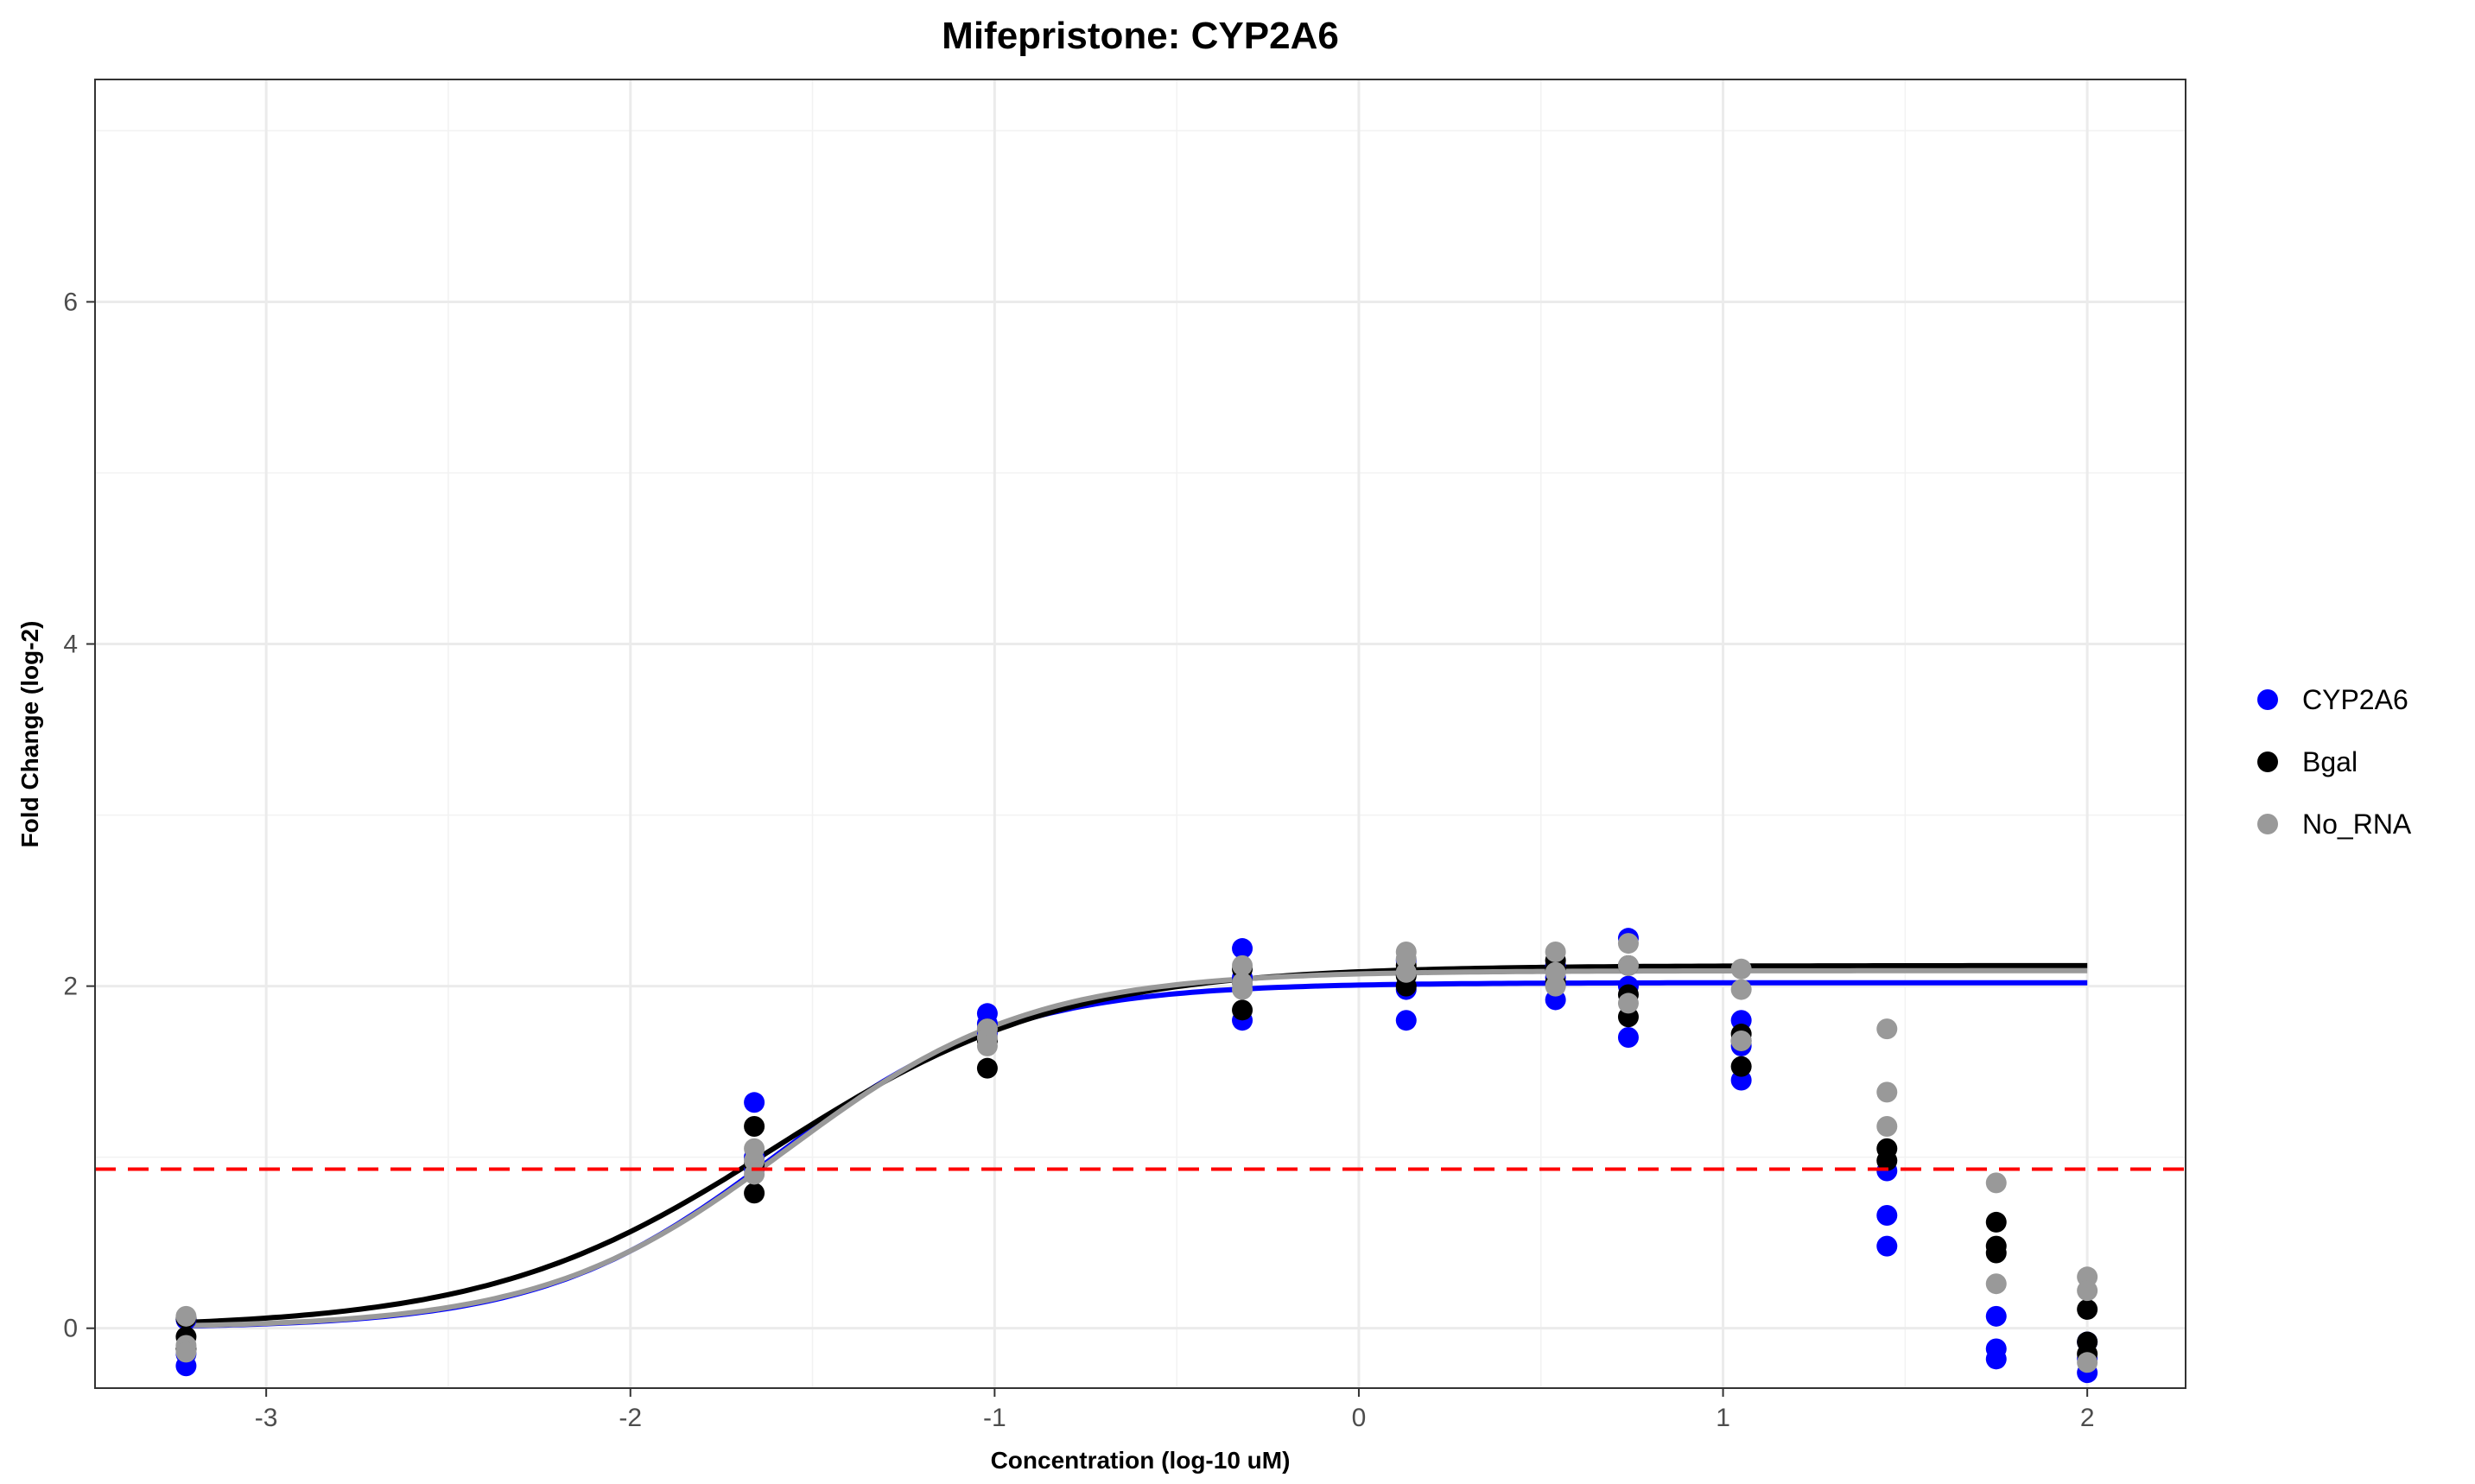  What do you see at coordinates (1723, 1418) in the screenshot?
I see `x-tick-label: 1` at bounding box center [1723, 1418].